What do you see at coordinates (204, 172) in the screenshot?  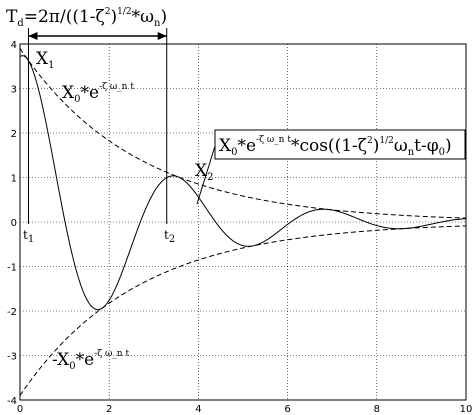 I see `x2-label: X2` at bounding box center [204, 172].